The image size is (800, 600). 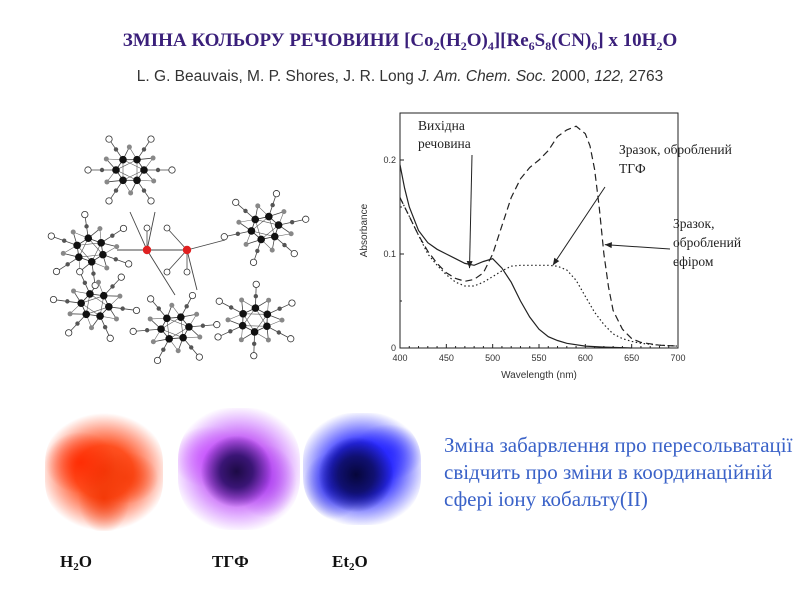 What do you see at coordinates (239, 469) in the screenshot?
I see `crystal-photo-thf` at bounding box center [239, 469].